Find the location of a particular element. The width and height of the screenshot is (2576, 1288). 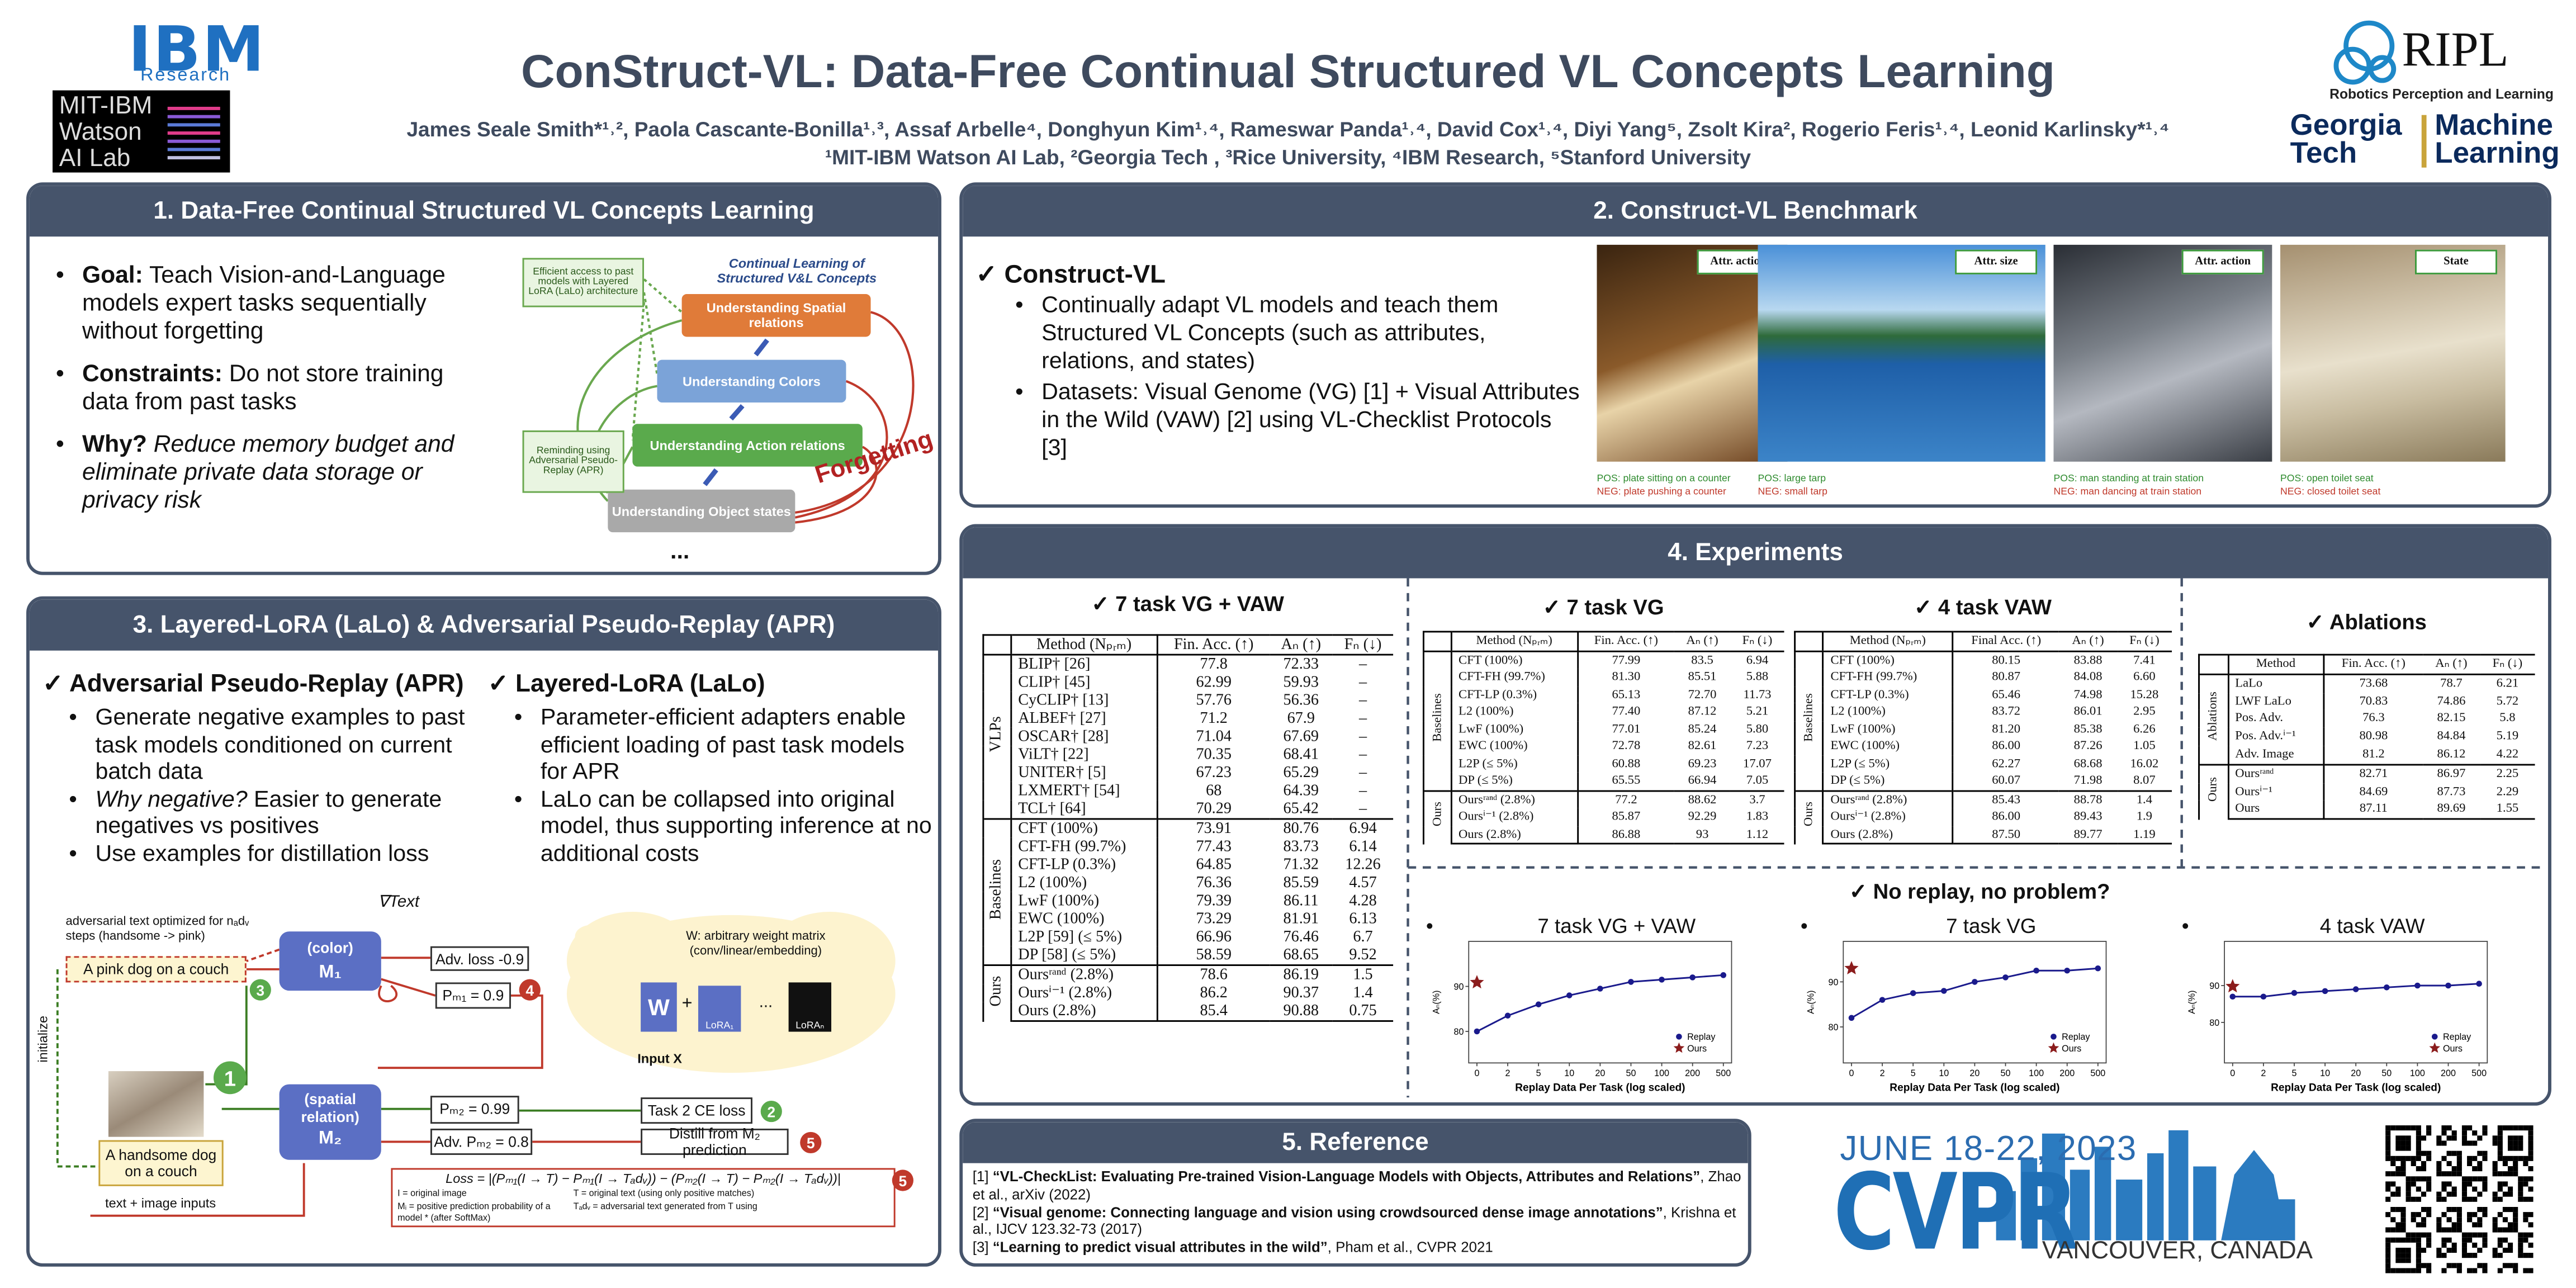

model-m2: (spatial relation) M₂ is located at coordinates (330, 1122).